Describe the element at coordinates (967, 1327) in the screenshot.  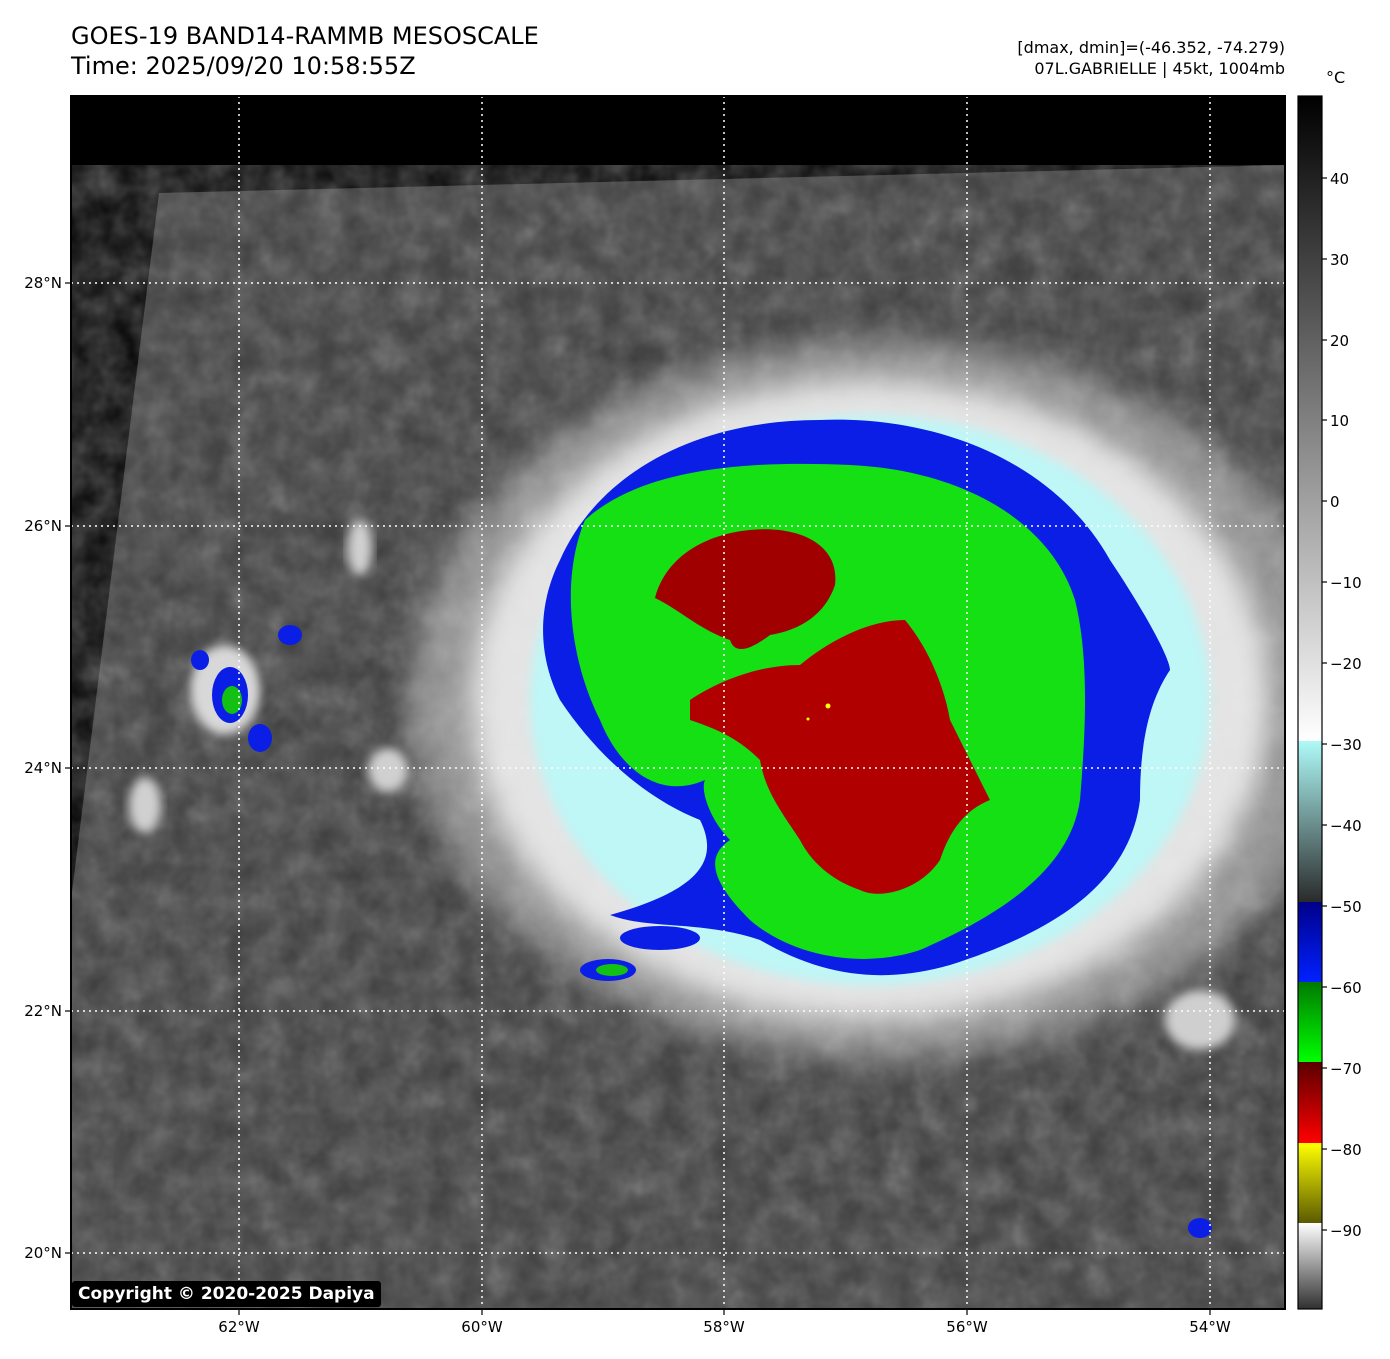
I see `lon-tick-label: 56°W` at that location.